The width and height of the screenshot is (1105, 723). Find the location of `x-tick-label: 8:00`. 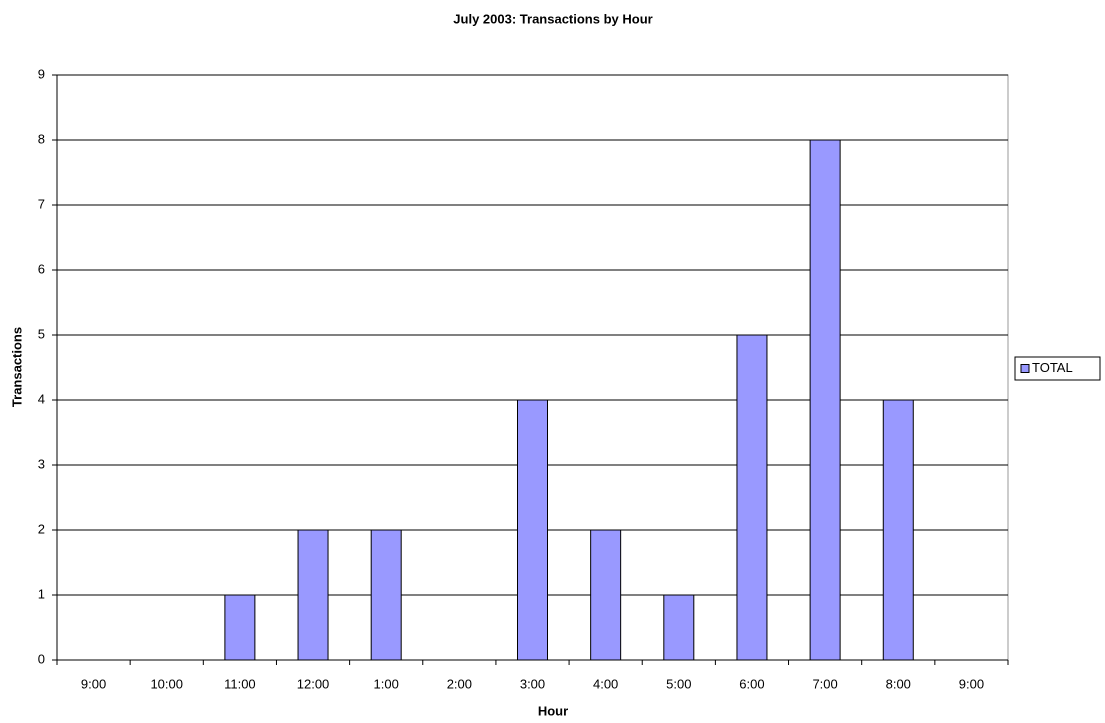

x-tick-label: 8:00 is located at coordinates (898, 683).